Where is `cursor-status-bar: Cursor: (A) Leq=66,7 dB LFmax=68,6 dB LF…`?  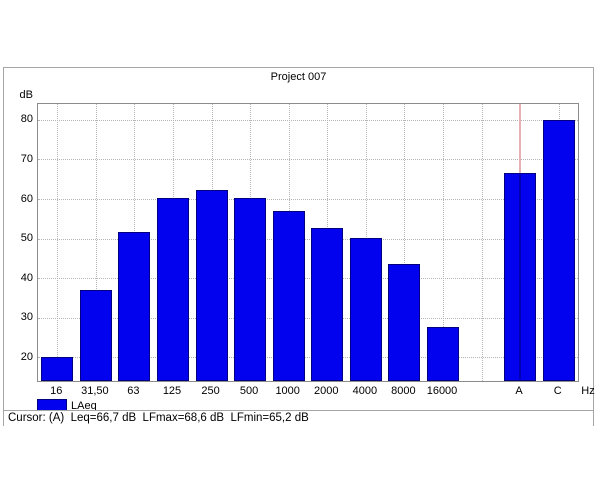
cursor-status-bar: Cursor: (A) Leq=66,7 dB LFmax=68,6 dB LF… is located at coordinates (298, 418).